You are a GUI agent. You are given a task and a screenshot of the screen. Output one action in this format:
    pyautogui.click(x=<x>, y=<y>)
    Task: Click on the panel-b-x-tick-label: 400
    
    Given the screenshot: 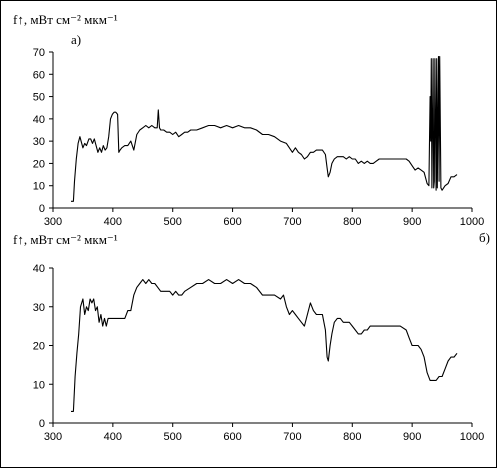 What is the action you would take?
    pyautogui.click(x=113, y=437)
    